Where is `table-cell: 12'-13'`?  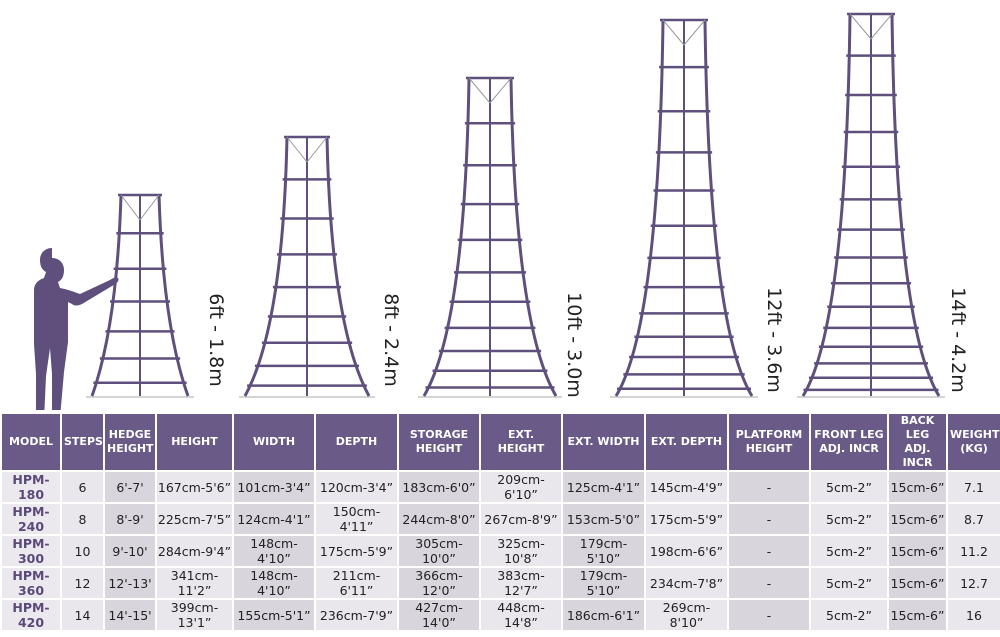
table-cell: 12'-13' is located at coordinates (130, 583).